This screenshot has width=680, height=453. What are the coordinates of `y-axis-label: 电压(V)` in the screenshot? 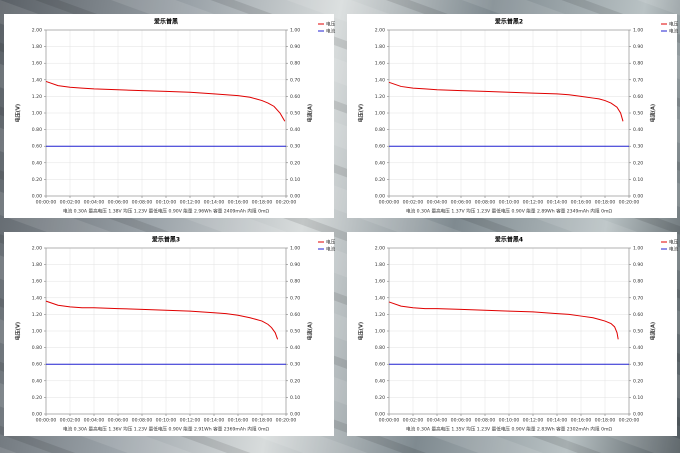 It's located at (18, 113).